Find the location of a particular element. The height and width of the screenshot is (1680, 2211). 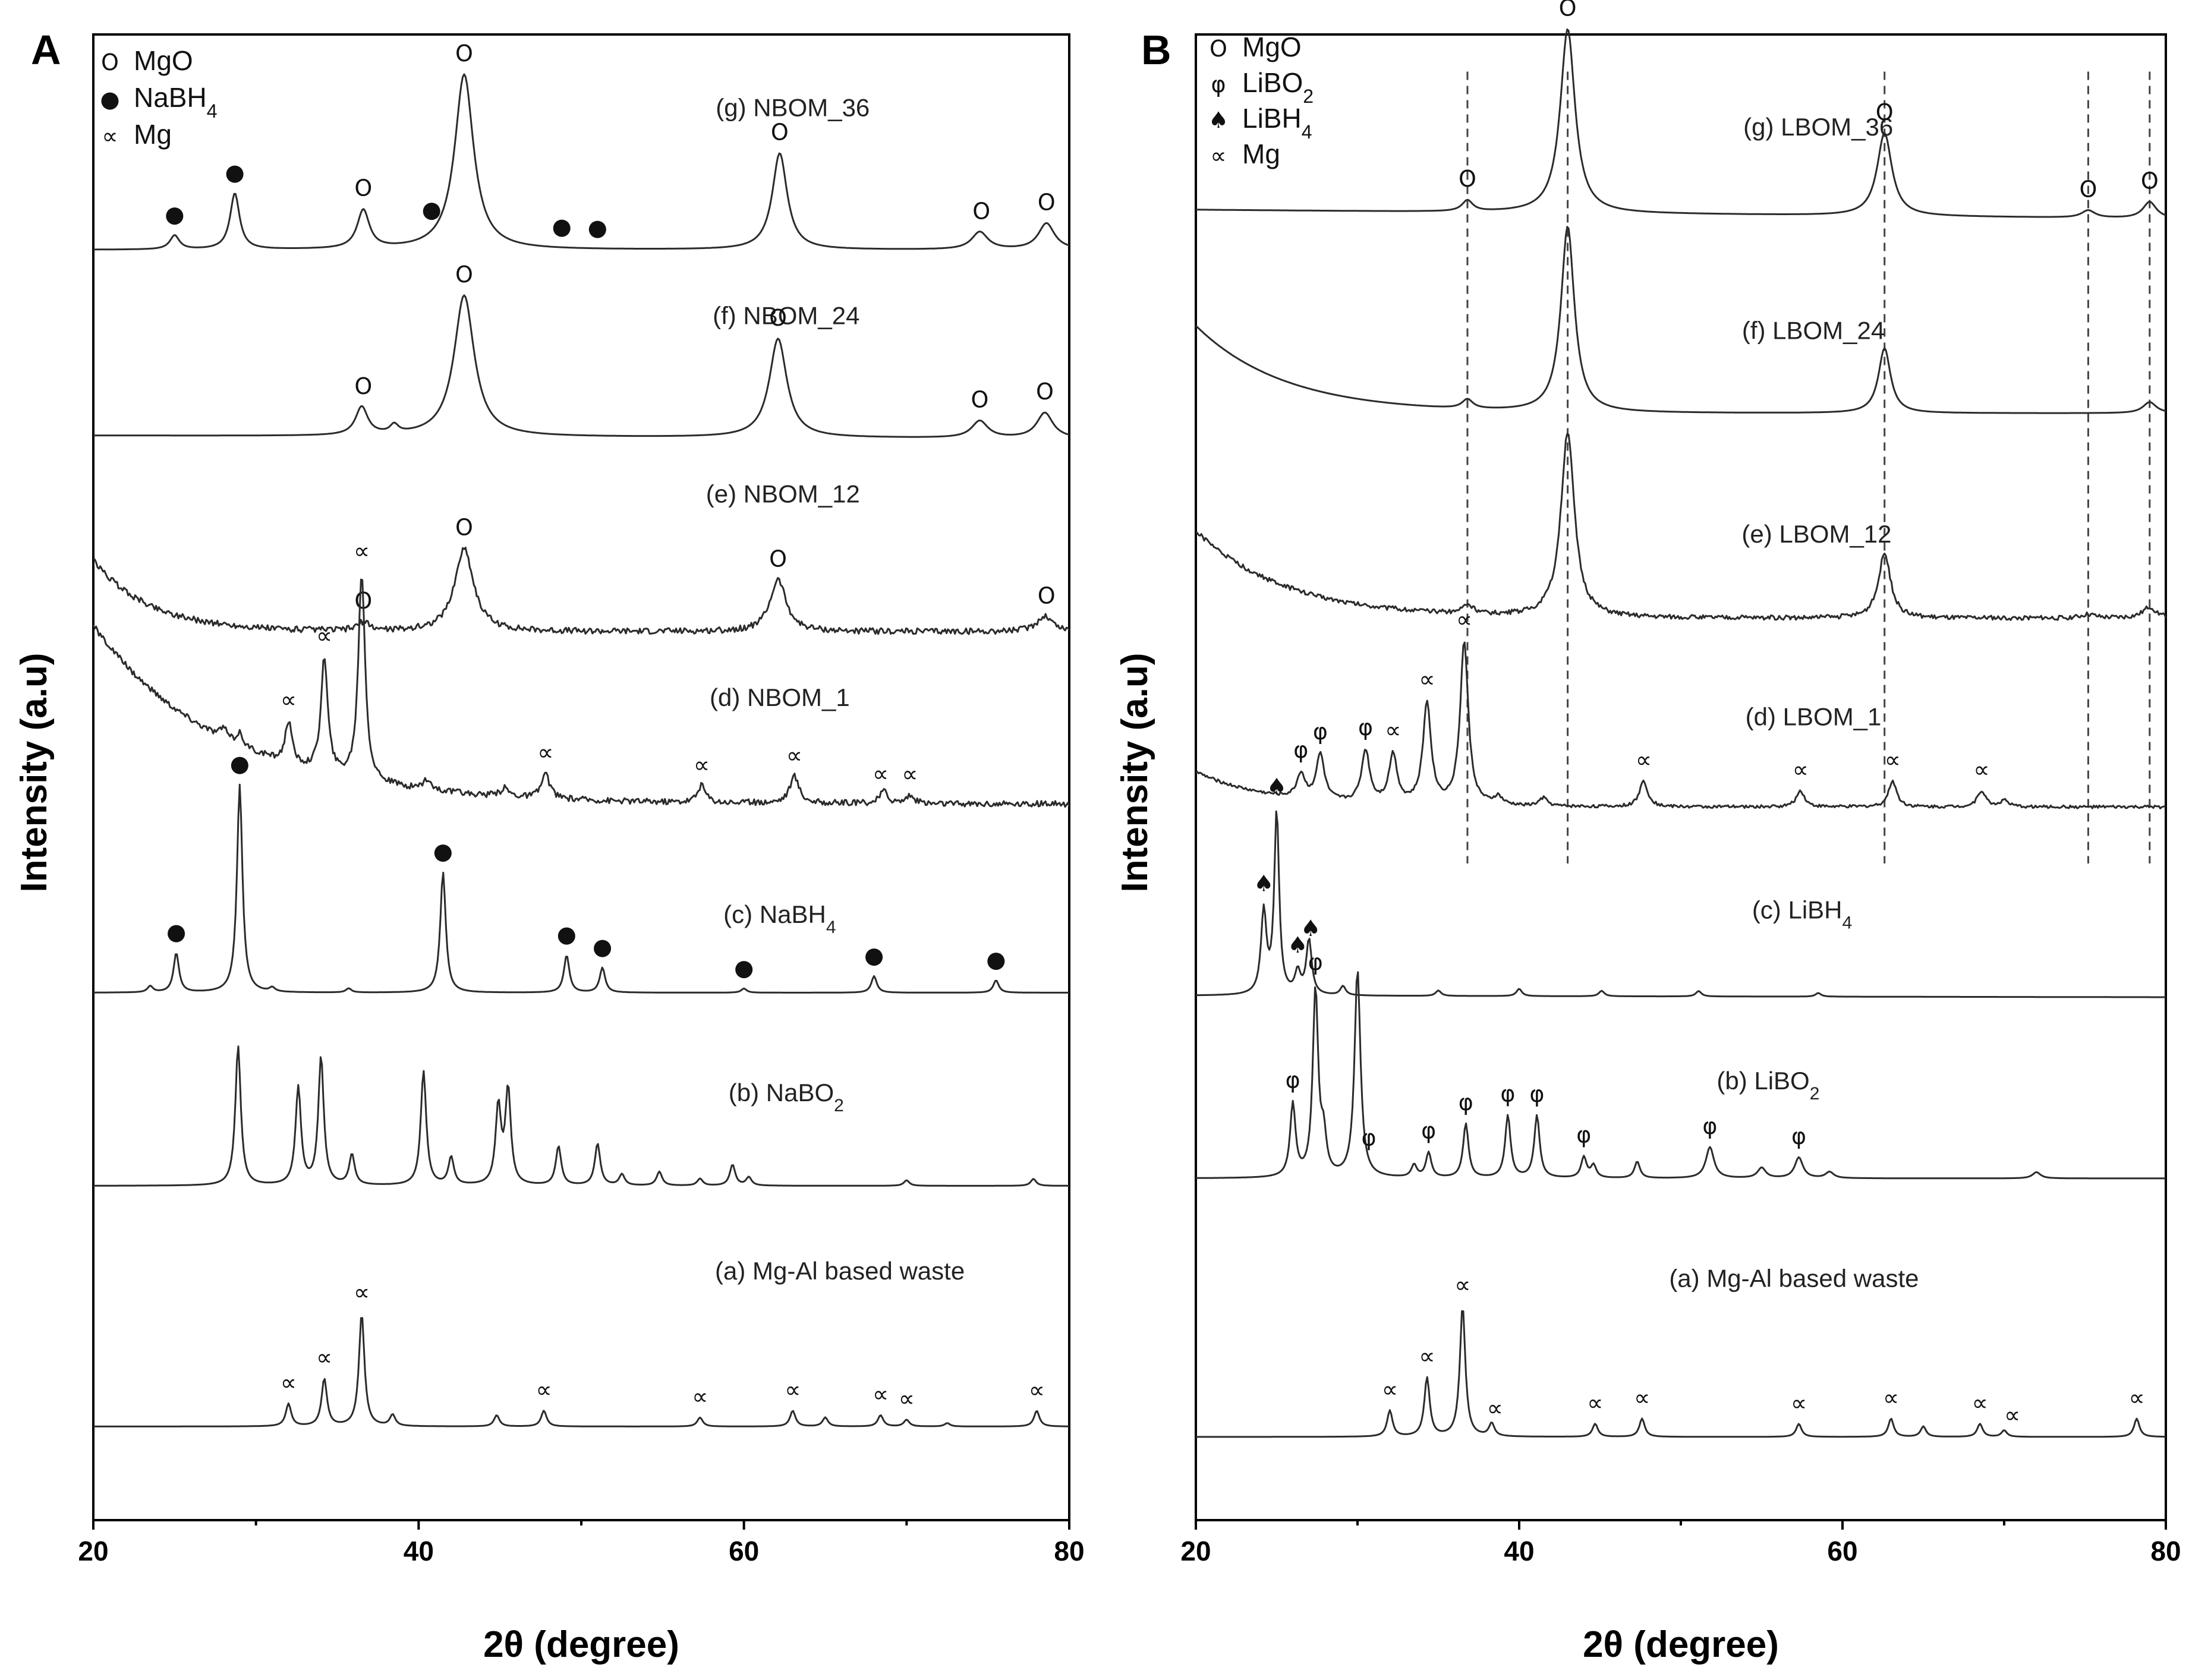

panel-a-trace-label: (a) Mg-Al based waste is located at coordinates (840, 1271).